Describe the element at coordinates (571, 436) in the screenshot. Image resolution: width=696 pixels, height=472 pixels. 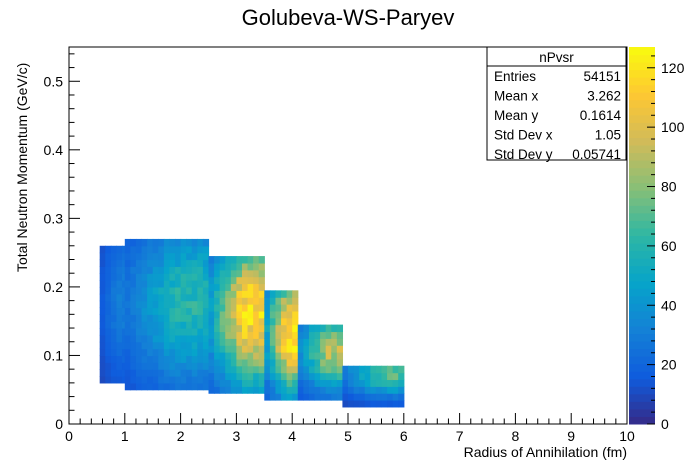
I see `x-tick-label: 9` at that location.